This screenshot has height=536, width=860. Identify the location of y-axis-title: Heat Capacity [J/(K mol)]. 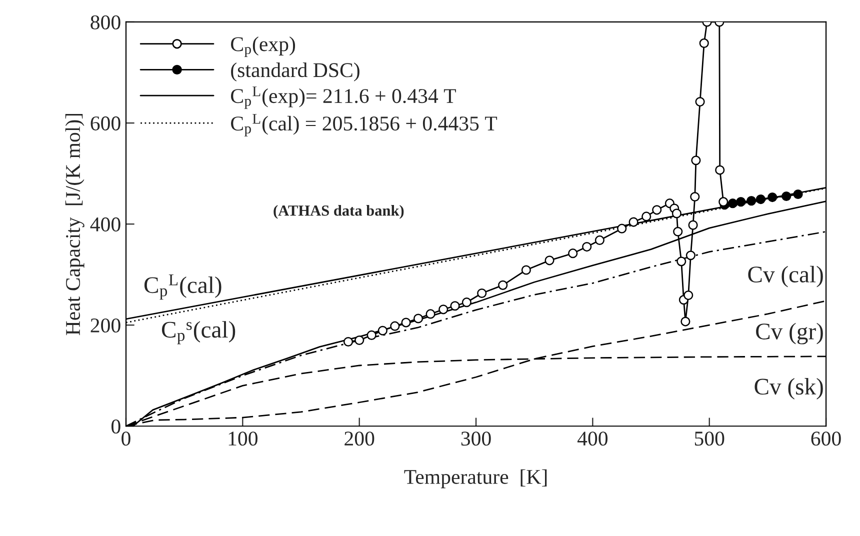
(74, 225).